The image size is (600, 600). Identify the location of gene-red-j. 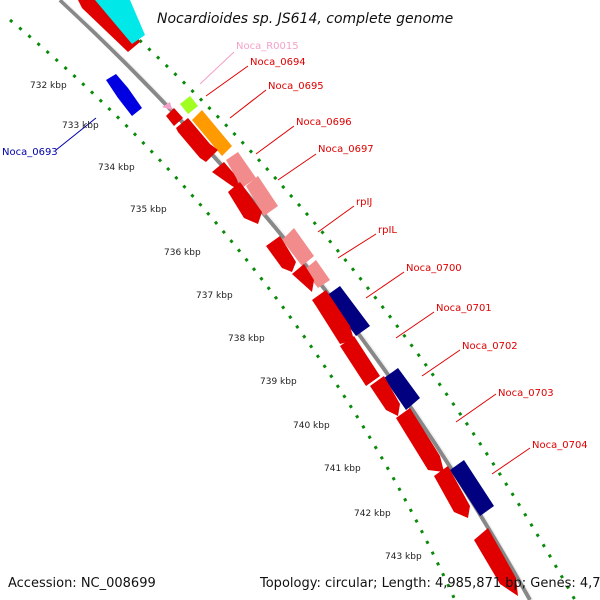
(496, 562).